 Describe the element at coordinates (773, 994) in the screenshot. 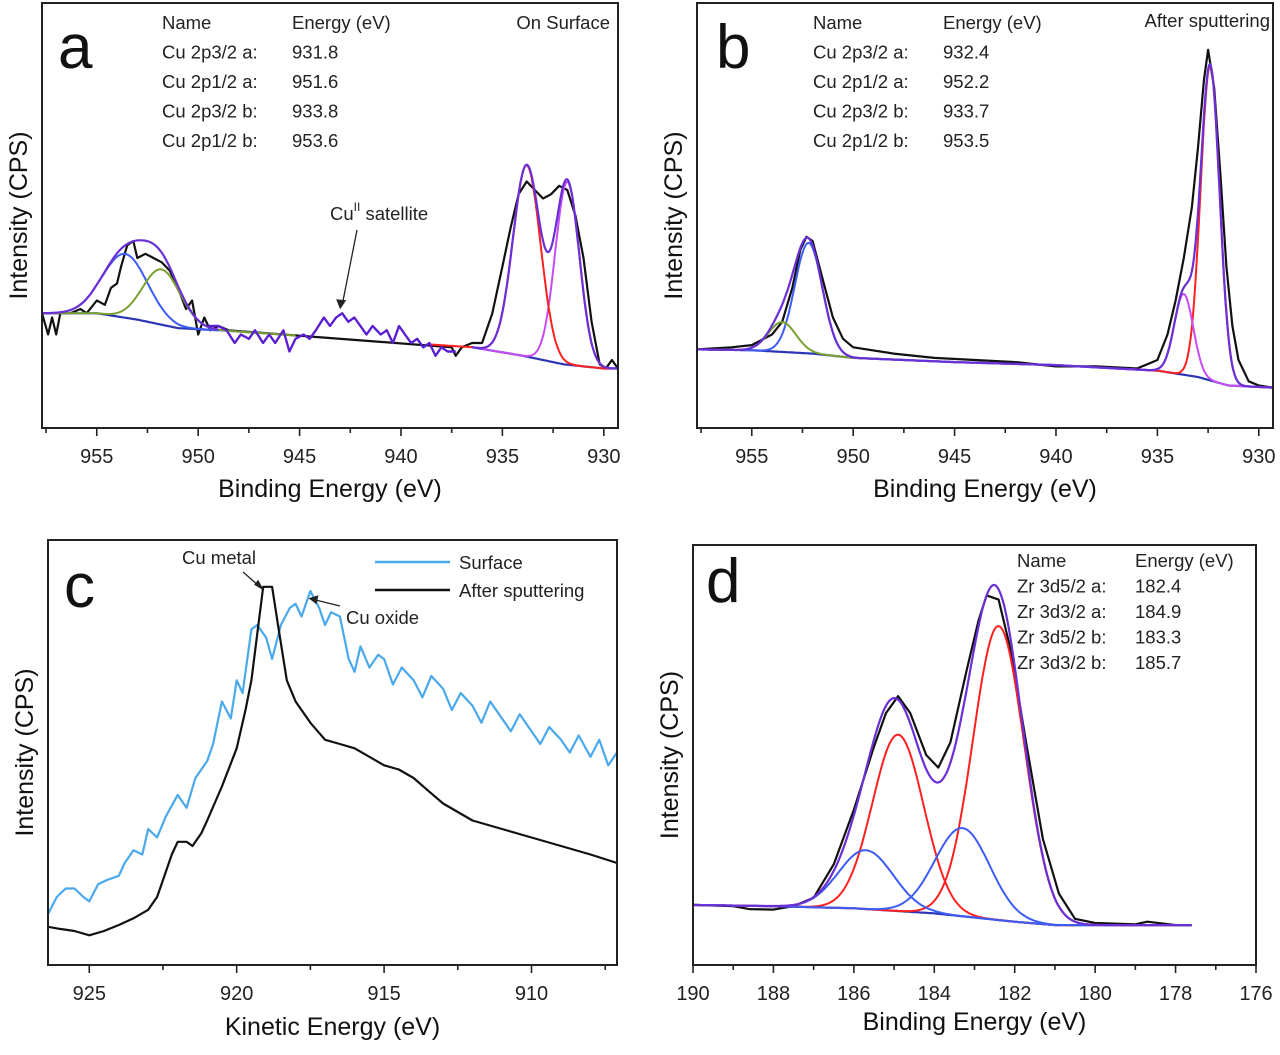

I see `x-tick-label: 188` at that location.